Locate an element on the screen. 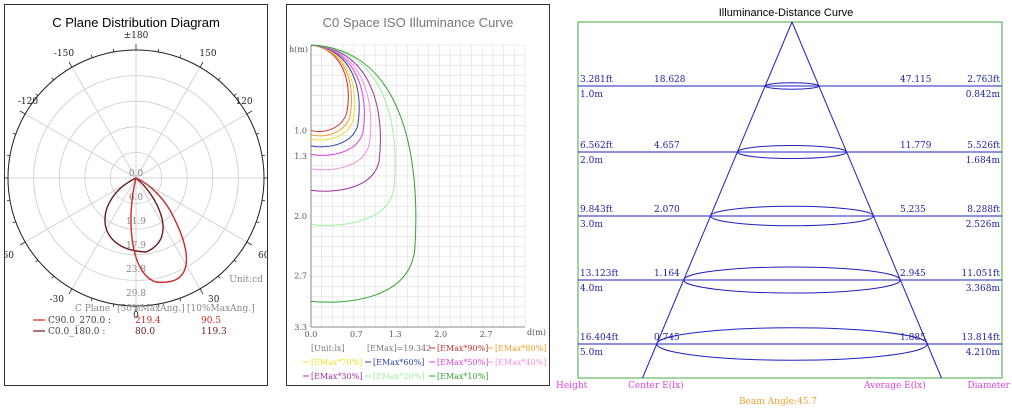  row-average-e: 2.945 is located at coordinates (913, 274).